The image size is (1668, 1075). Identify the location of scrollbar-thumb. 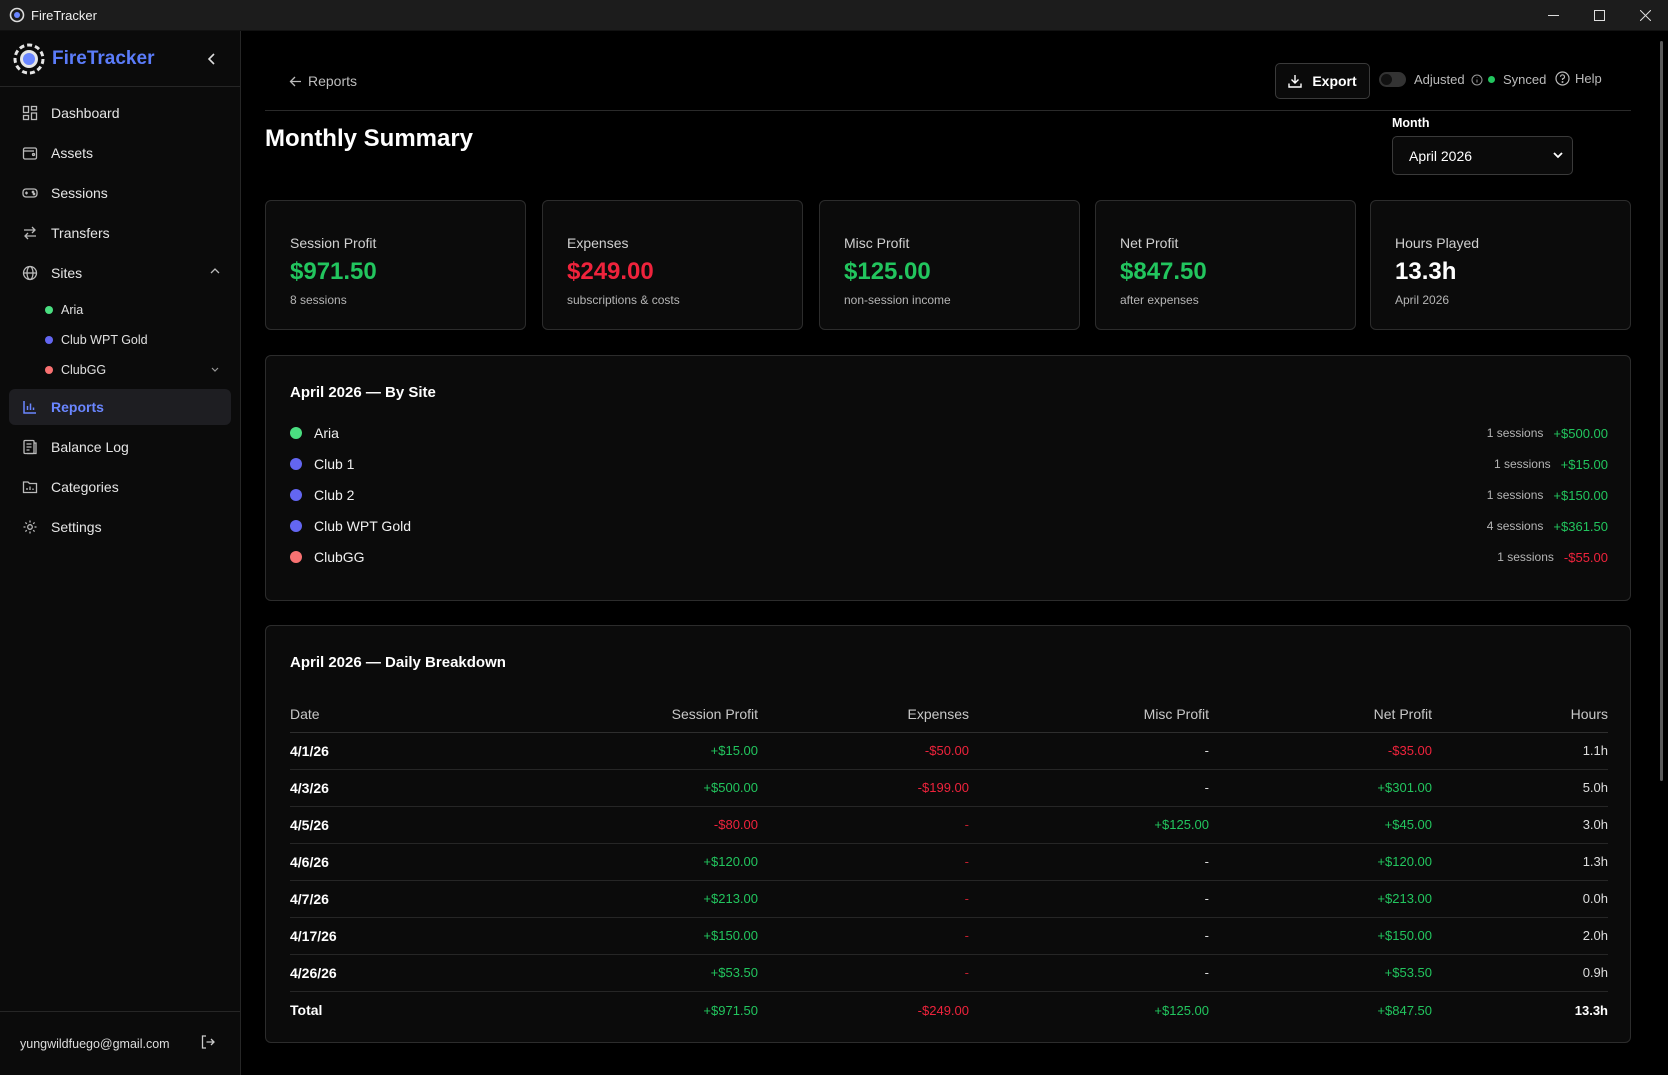
(1661, 411).